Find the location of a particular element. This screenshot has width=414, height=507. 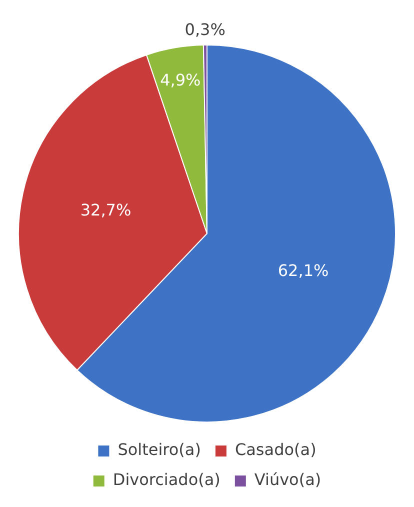

legend-label: Casado(a) is located at coordinates (275, 450).